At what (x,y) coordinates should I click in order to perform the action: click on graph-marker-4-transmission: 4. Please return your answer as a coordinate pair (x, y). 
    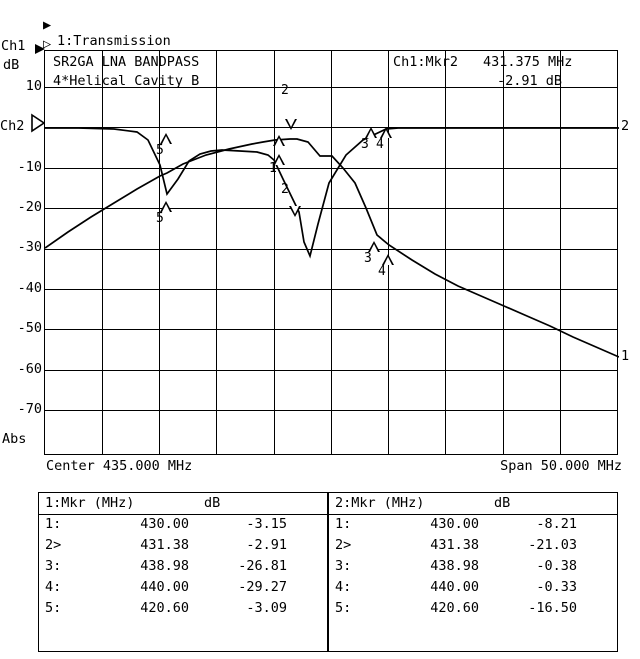
    Looking at the image, I should click on (386, 266).